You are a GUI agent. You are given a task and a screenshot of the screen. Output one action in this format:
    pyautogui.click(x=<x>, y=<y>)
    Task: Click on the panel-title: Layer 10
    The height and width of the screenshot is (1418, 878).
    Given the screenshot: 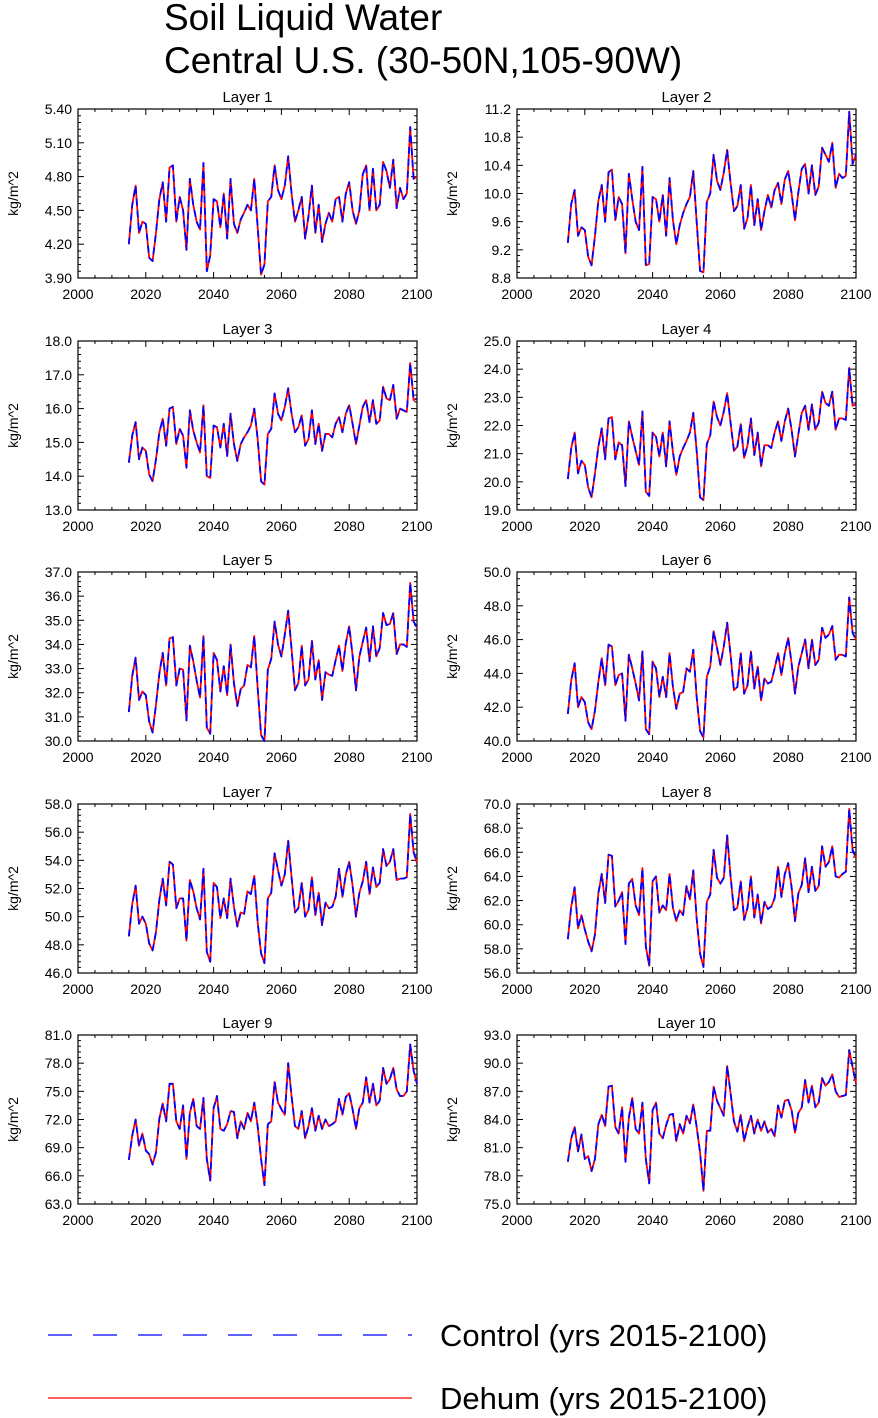 What is the action you would take?
    pyautogui.click(x=686, y=1023)
    